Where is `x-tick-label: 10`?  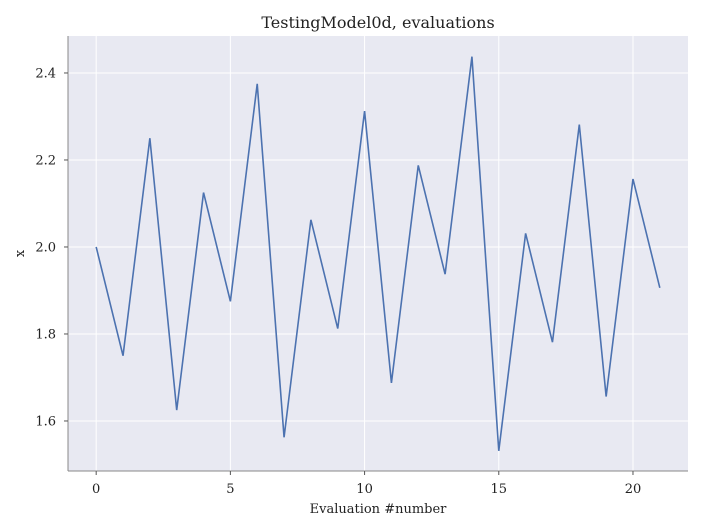
x-tick-label: 10 is located at coordinates (364, 489).